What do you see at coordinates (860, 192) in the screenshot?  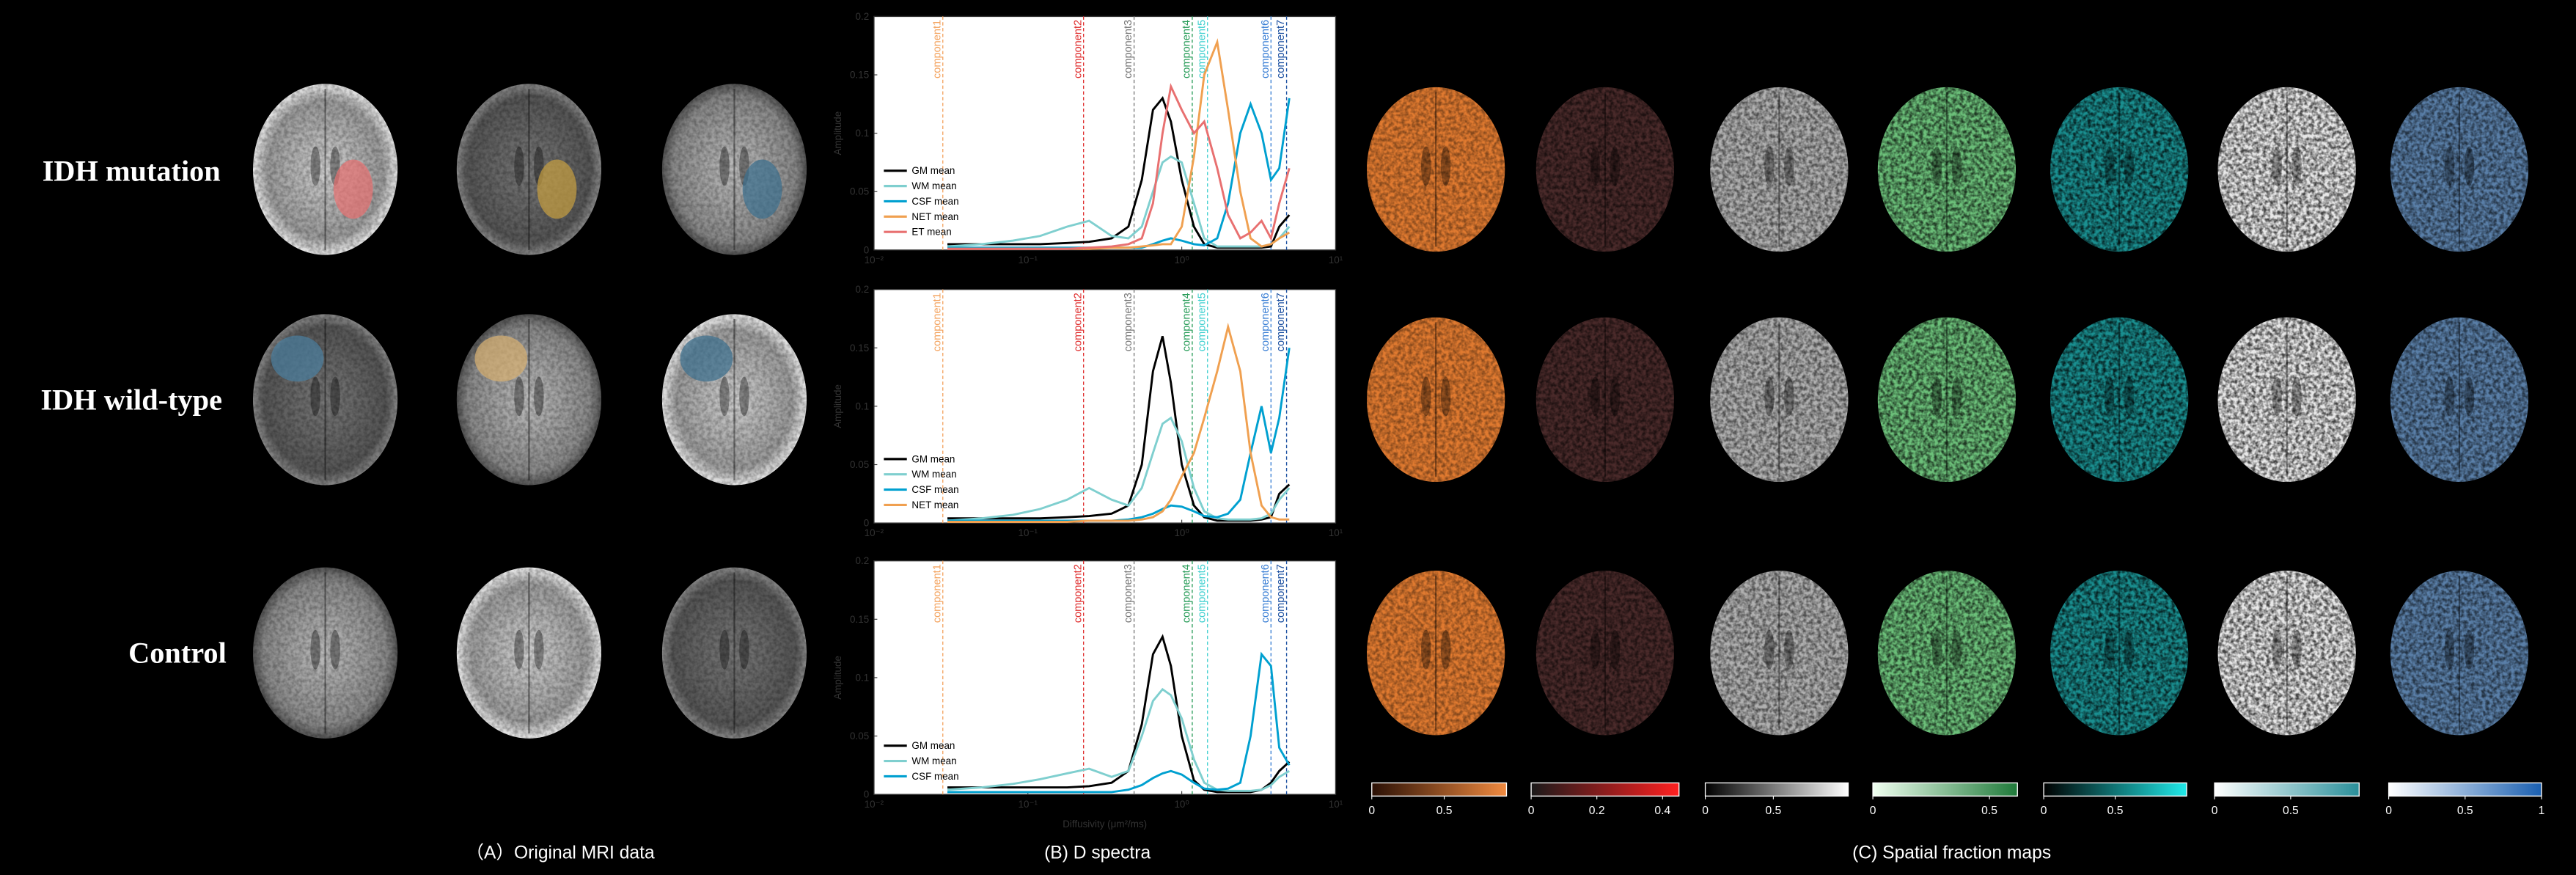 I see `y-tick-label: 0.05` at bounding box center [860, 192].